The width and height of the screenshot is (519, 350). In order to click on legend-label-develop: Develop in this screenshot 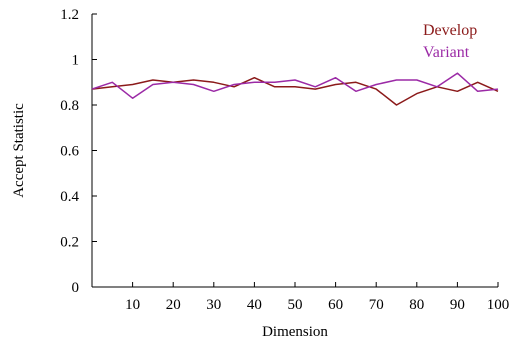, I will do `click(450, 30)`.